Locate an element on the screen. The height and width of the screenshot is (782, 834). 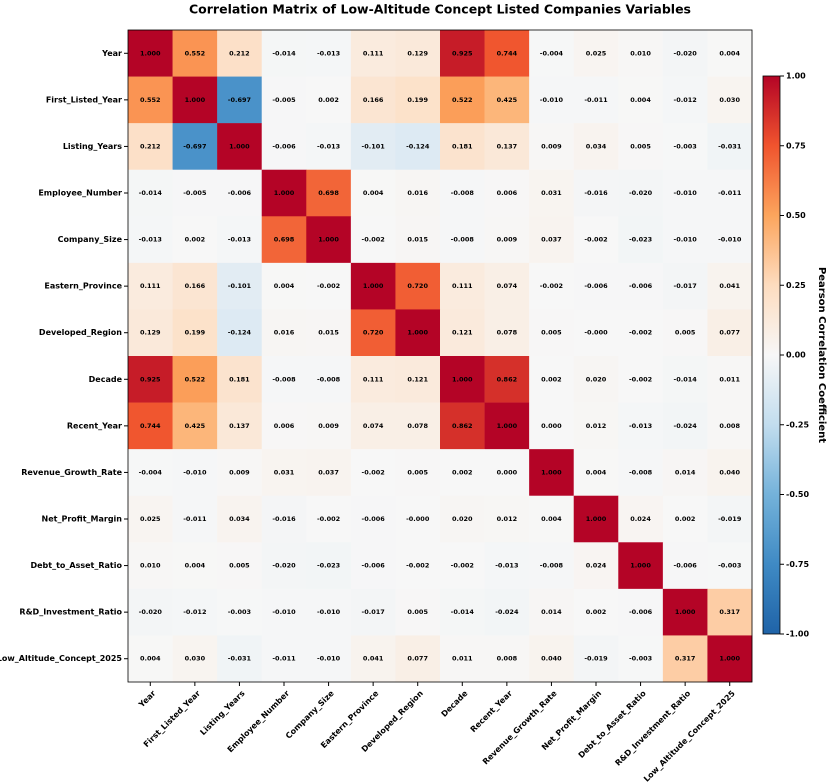
cell-label: 0.011 is located at coordinates (729, 379).